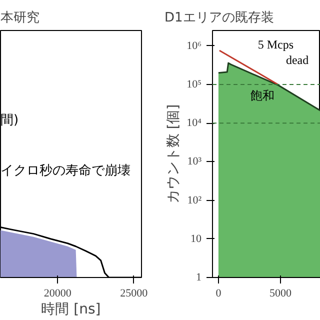 The width and height of the screenshot is (320, 320). What do you see at coordinates (280, 294) in the screenshot?
I see `x-tick-label: 5000` at bounding box center [280, 294].